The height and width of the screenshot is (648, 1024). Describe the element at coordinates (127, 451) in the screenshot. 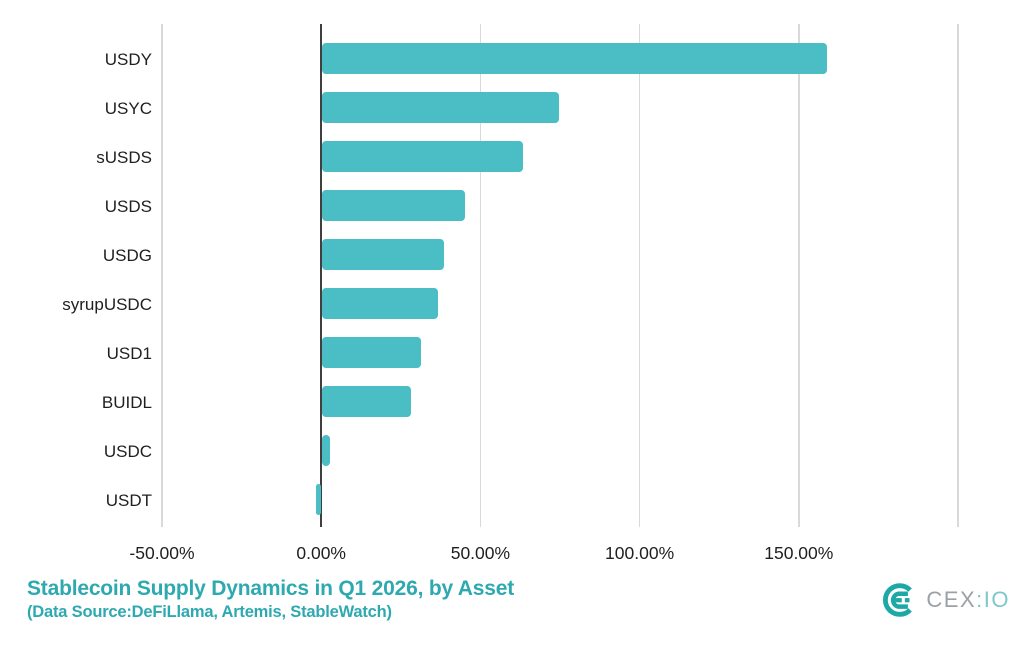

I see `category-label-USDC: USDC` at that location.